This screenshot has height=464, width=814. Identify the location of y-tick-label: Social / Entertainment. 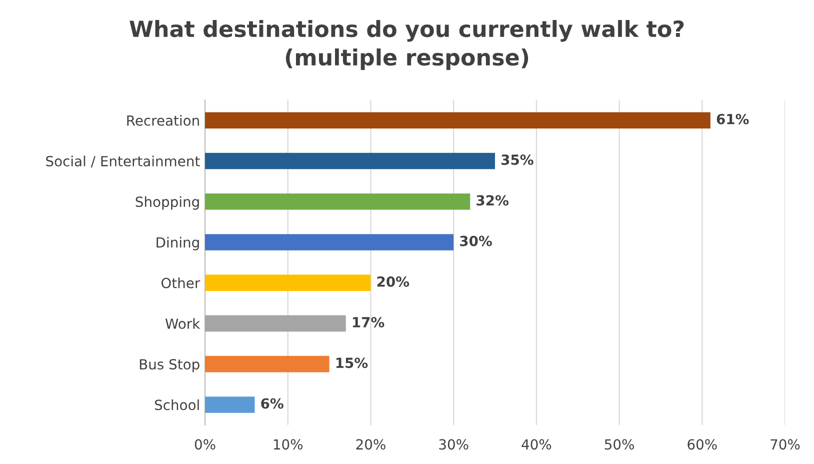
(123, 162).